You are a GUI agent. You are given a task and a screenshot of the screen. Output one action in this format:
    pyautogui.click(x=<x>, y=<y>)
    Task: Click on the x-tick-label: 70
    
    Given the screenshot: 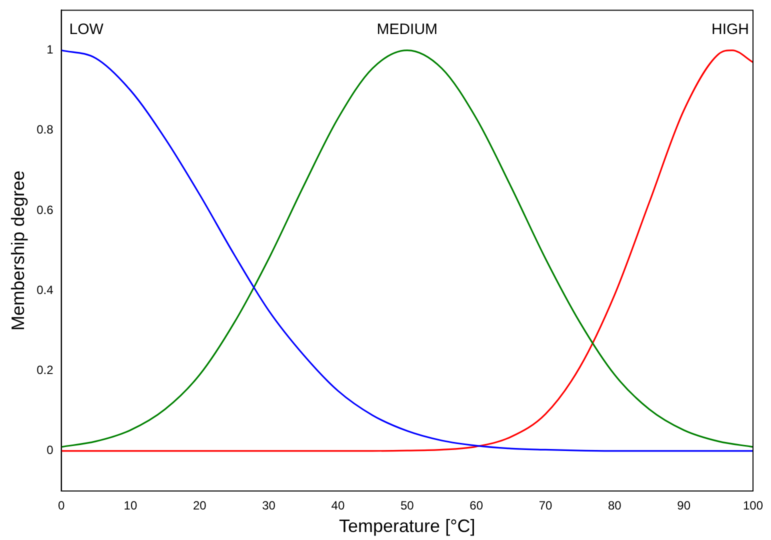 What is the action you would take?
    pyautogui.click(x=545, y=505)
    